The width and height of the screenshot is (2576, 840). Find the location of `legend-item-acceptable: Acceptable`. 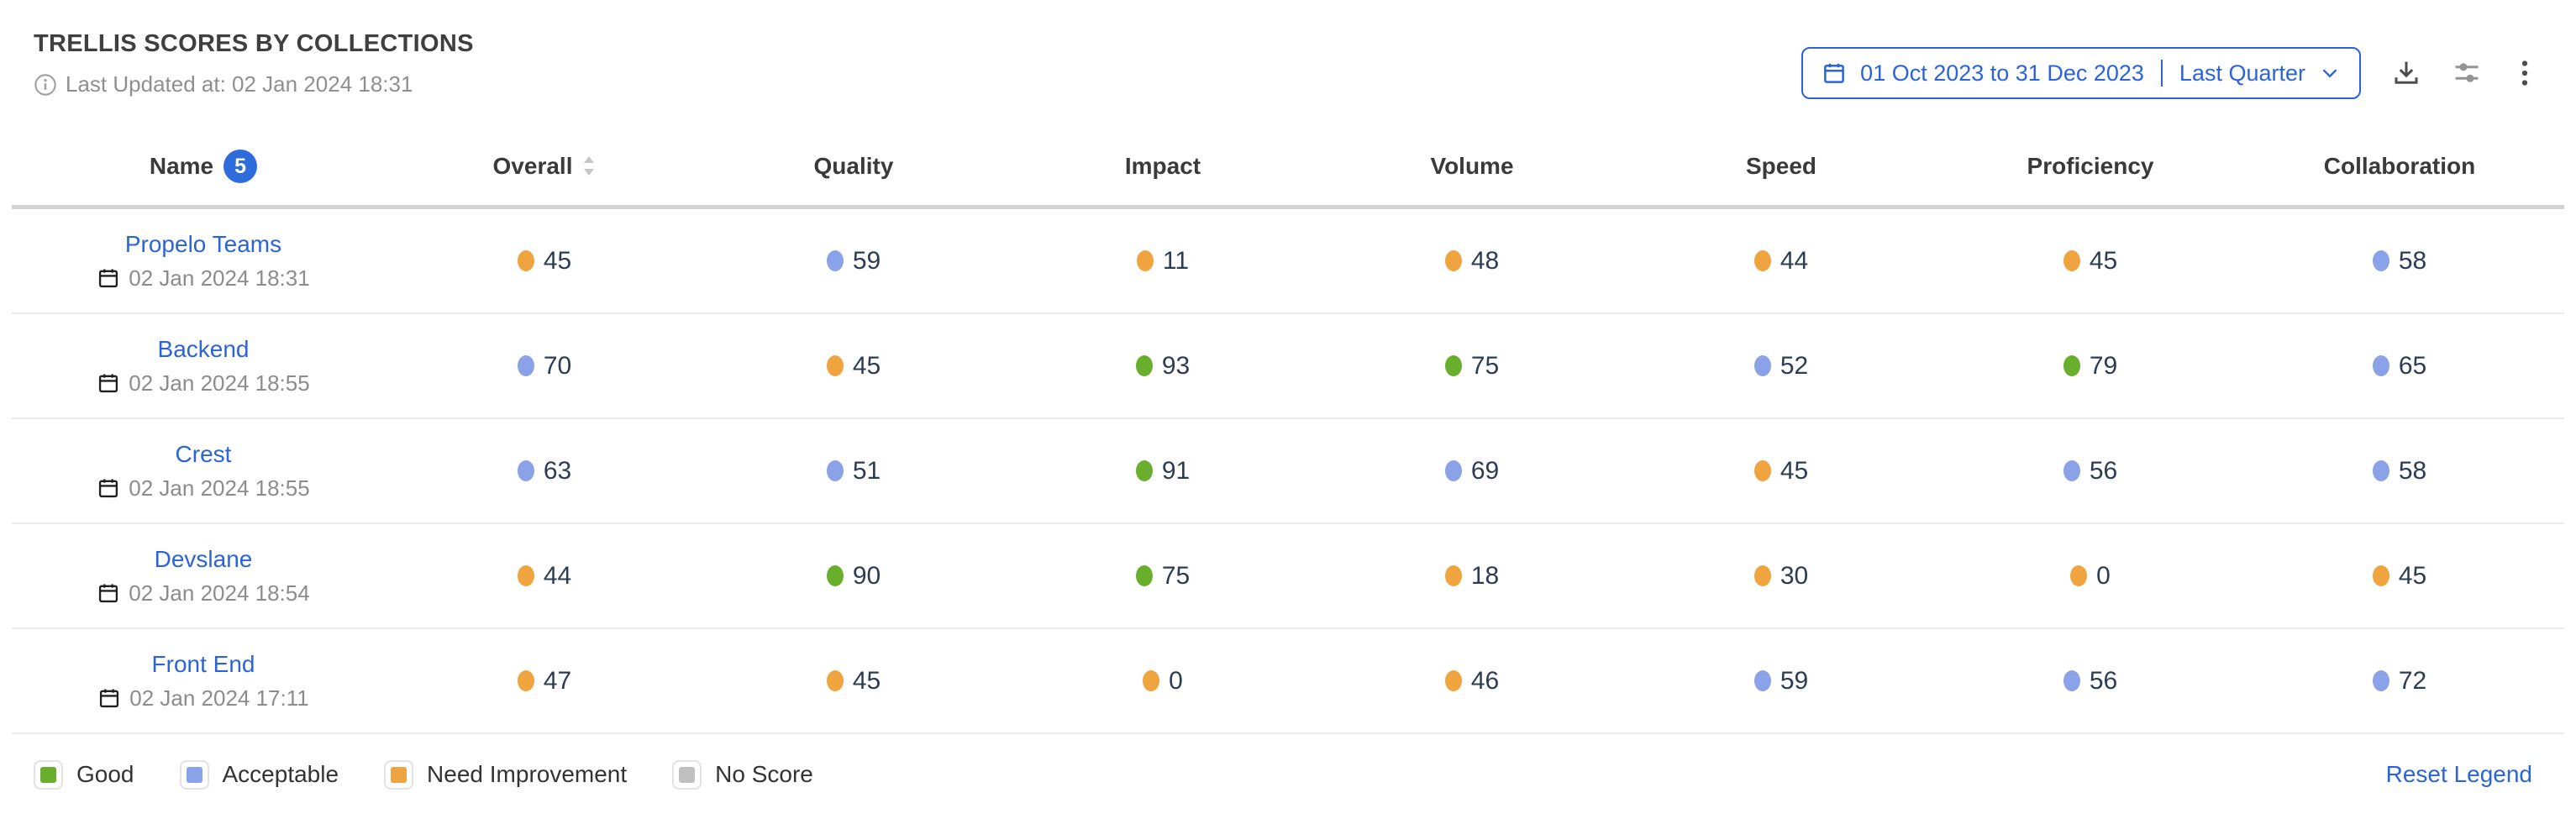

legend-item-acceptable: Acceptable is located at coordinates (259, 774).